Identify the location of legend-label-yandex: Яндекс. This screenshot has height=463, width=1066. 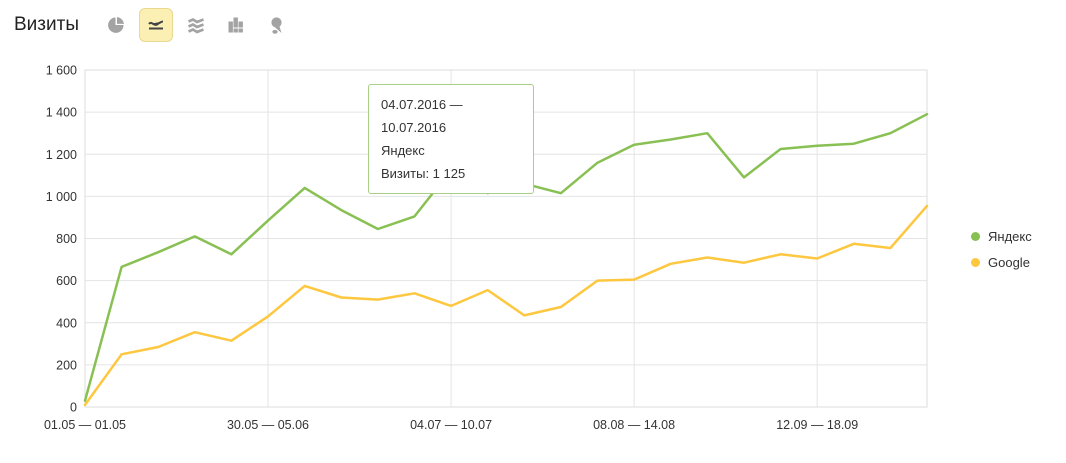
(1010, 236).